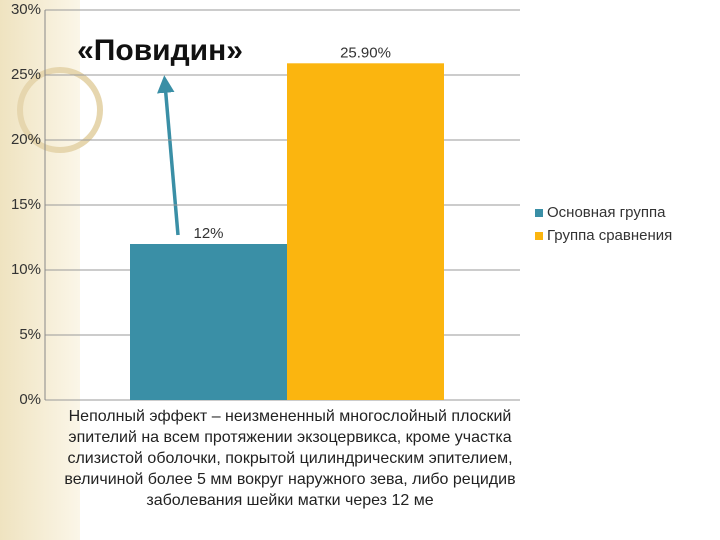 The height and width of the screenshot is (540, 720). I want to click on annotation-arrow, so click(168, 155).